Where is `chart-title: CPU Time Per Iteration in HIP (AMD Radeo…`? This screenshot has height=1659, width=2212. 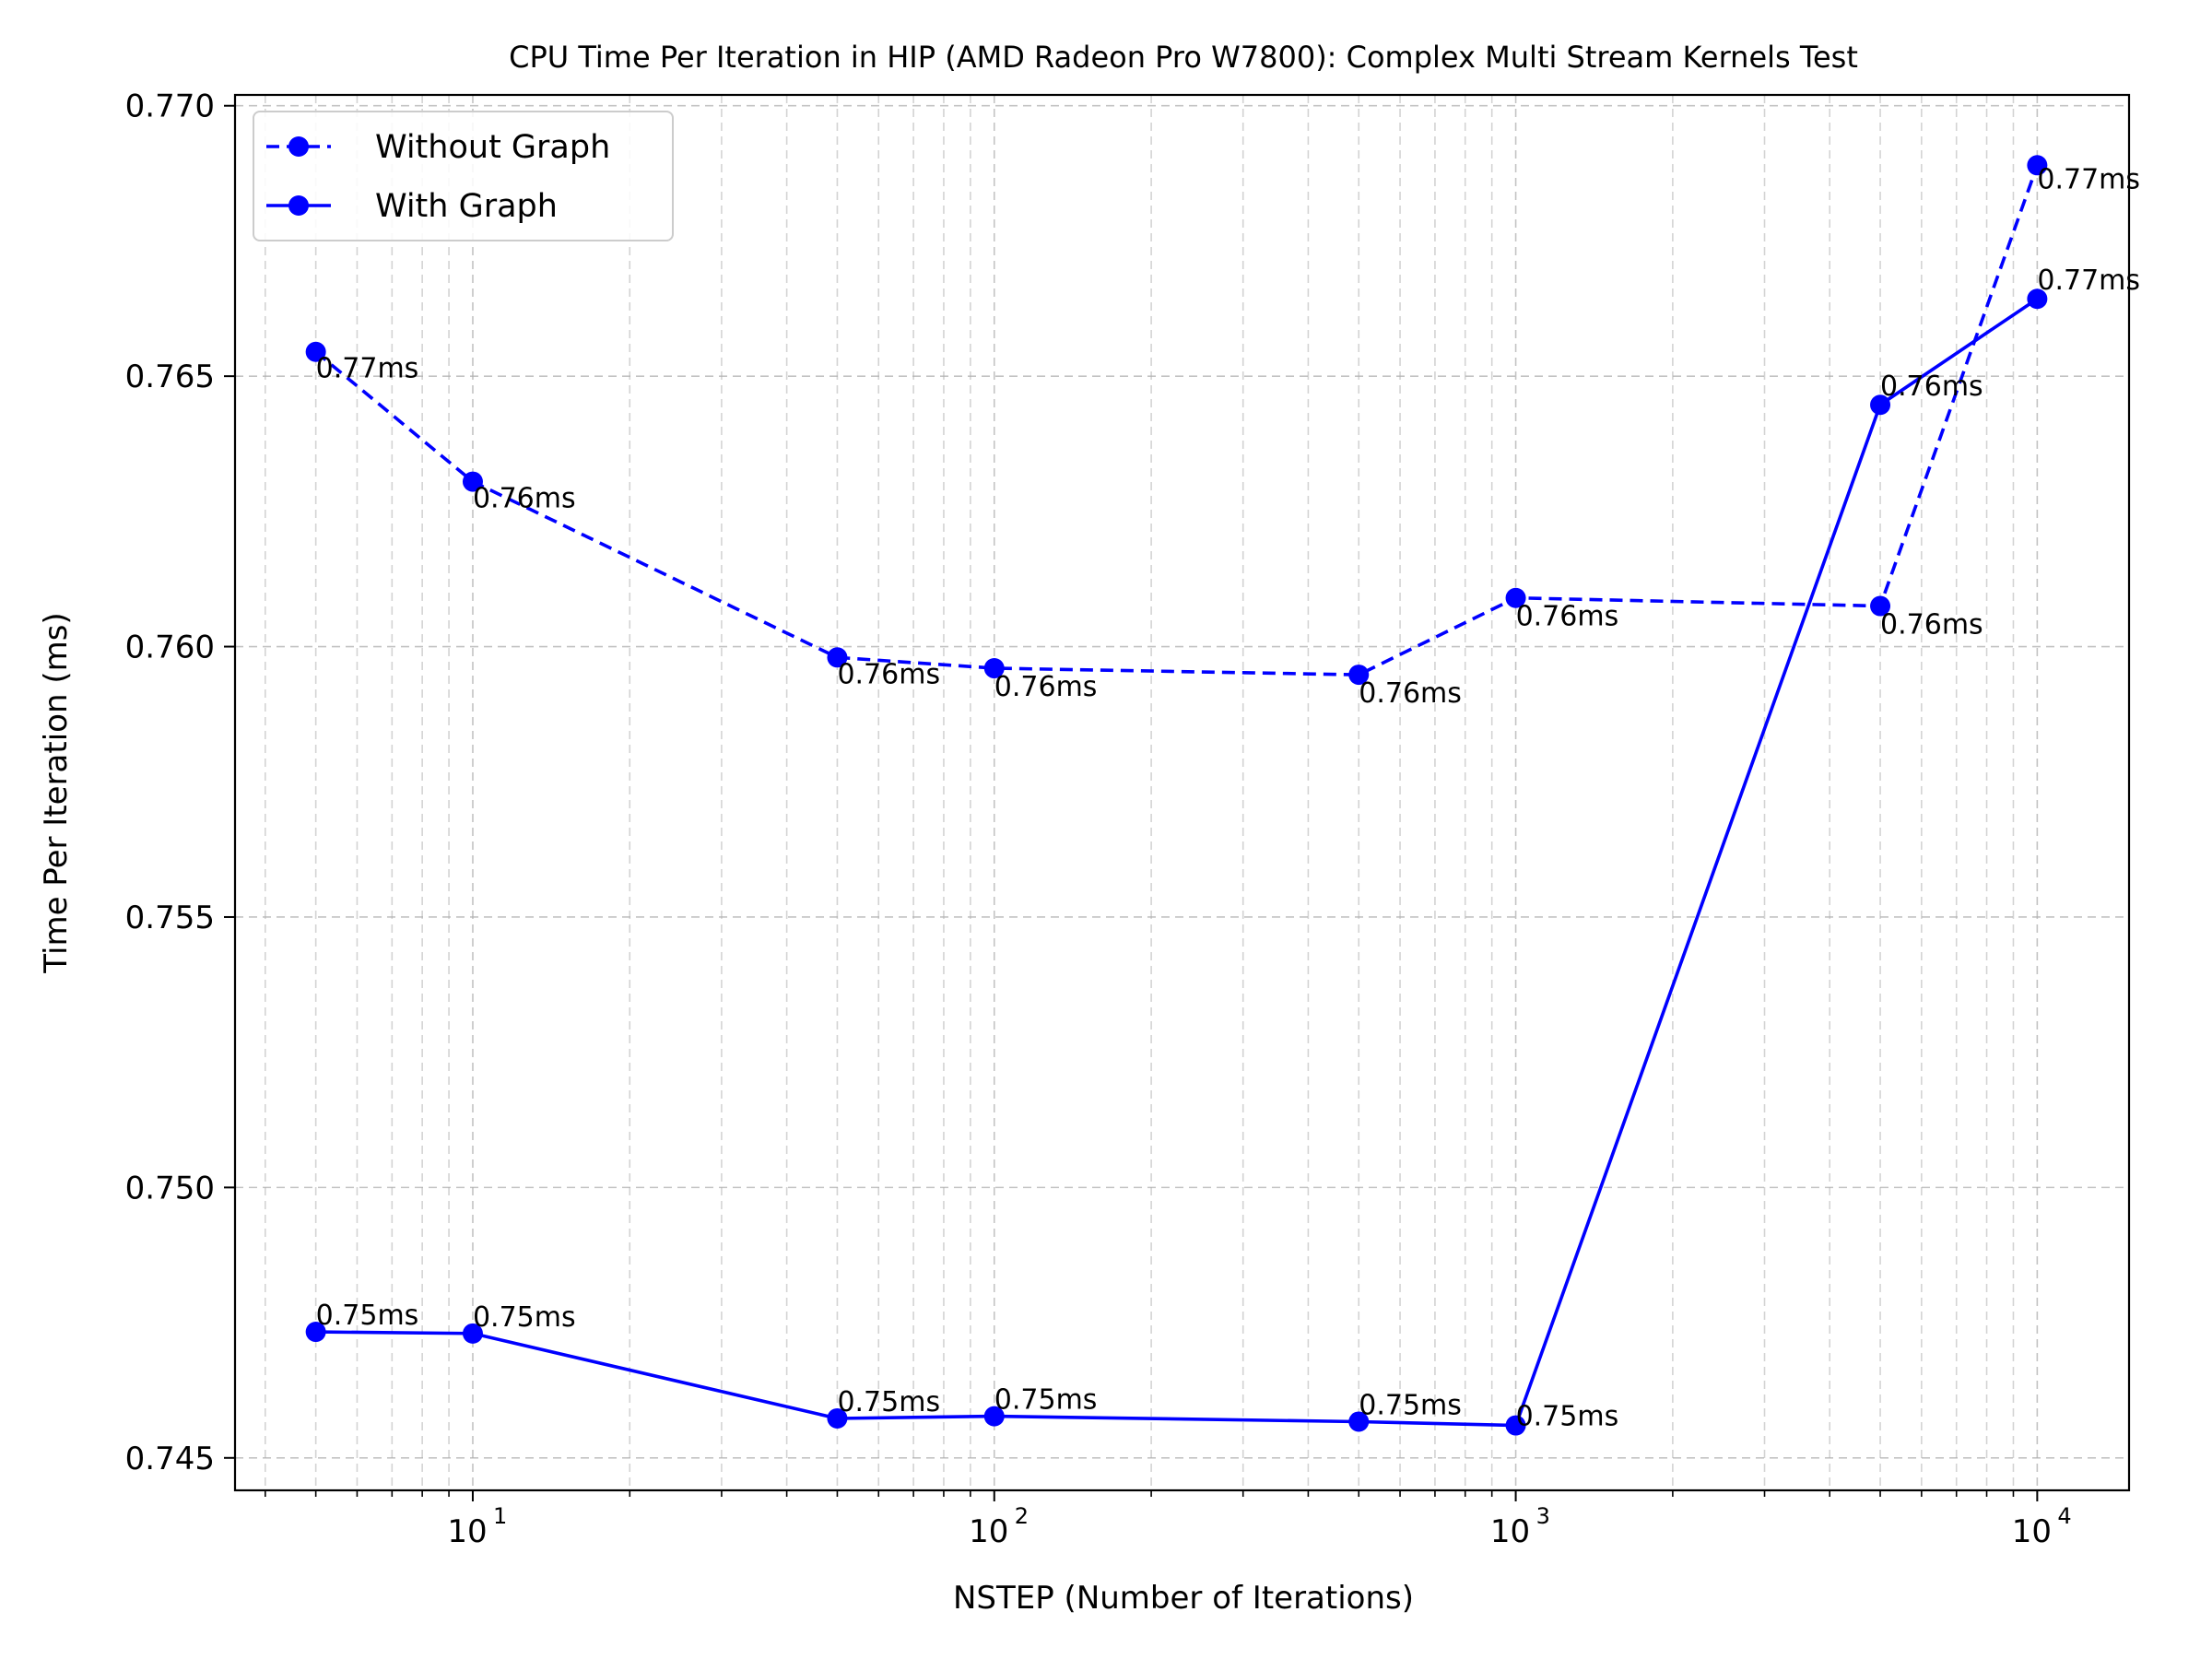 chart-title: CPU Time Per Iteration in HIP (AMD Radeo… is located at coordinates (1183, 57).